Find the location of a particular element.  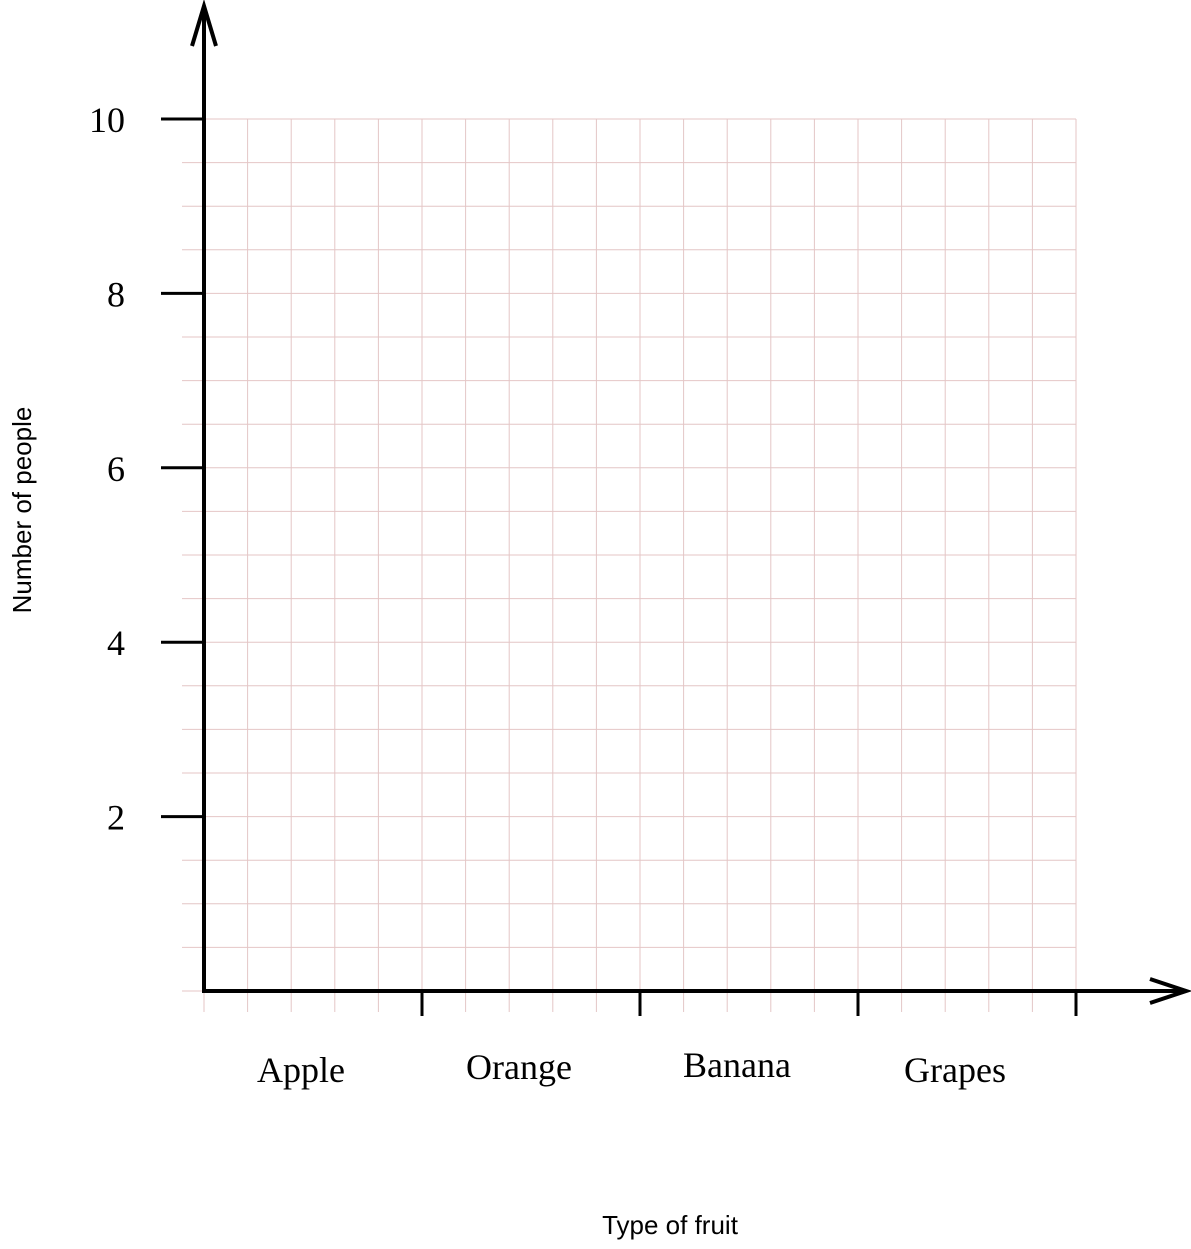

x-category-label: Apple is located at coordinates (301, 1070).